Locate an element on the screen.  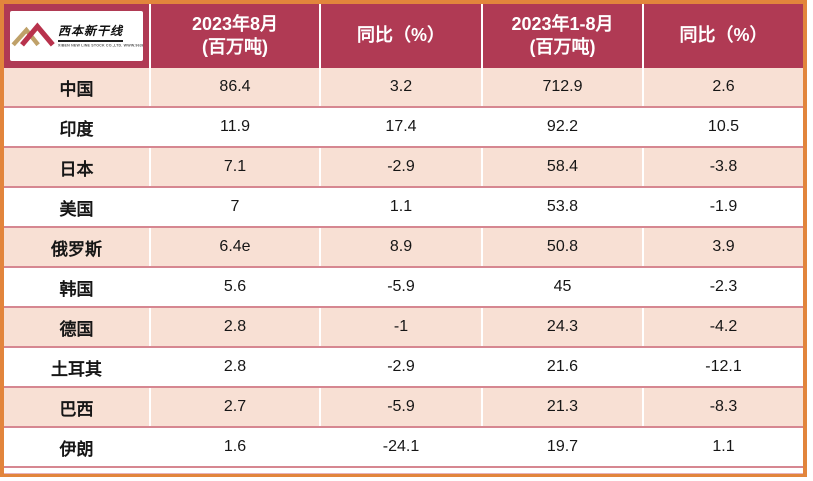
aug-volume-cell: 11.9 is located at coordinates (236, 127).